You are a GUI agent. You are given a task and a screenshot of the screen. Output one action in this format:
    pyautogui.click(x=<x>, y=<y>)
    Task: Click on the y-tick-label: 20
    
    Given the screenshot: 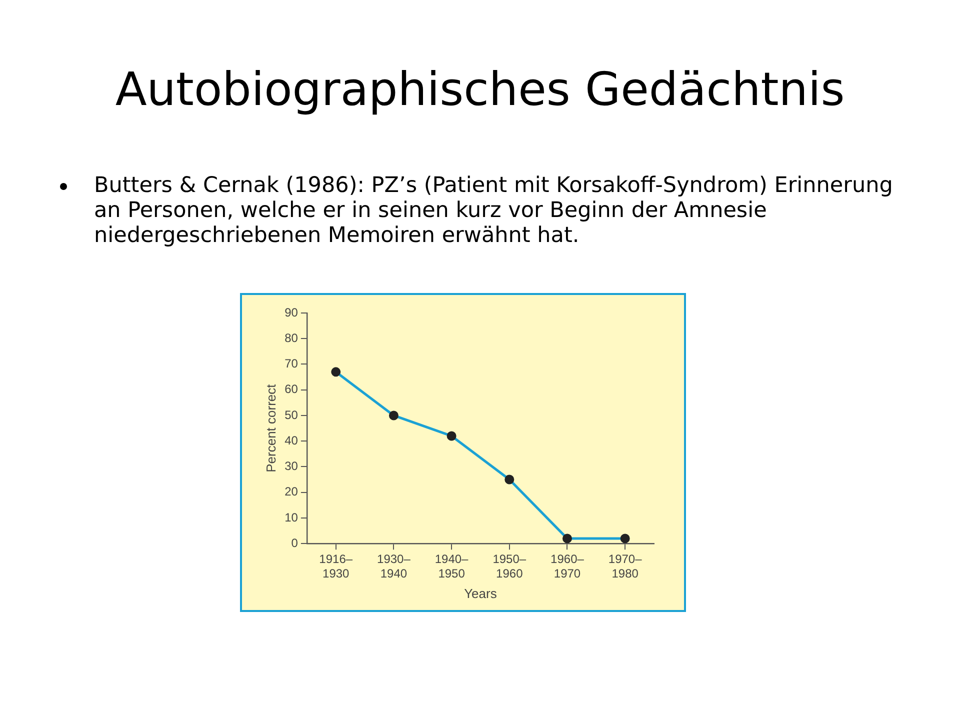 What is the action you would take?
    pyautogui.click(x=291, y=491)
    